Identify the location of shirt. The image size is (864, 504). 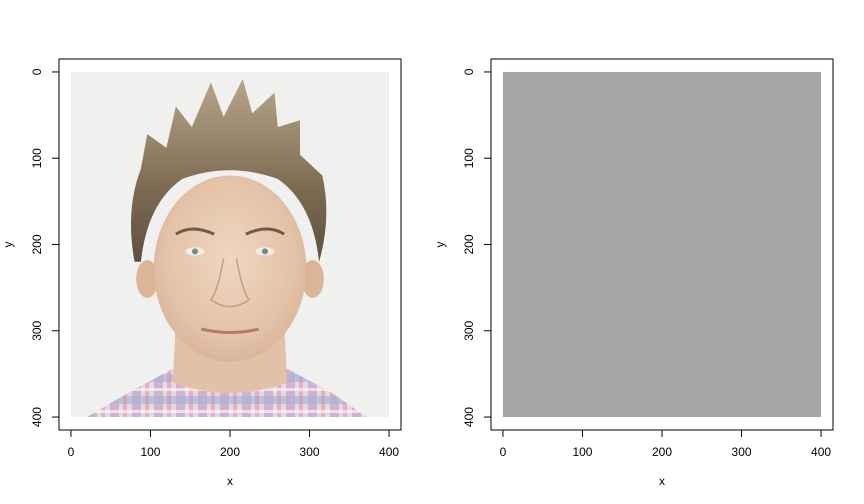
(226, 393).